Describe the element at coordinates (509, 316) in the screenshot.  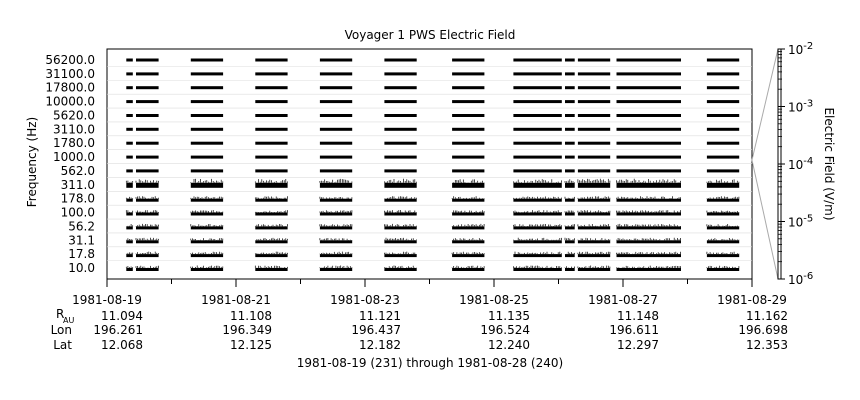
I see `ephemeris-r-value: 11.135` at that location.